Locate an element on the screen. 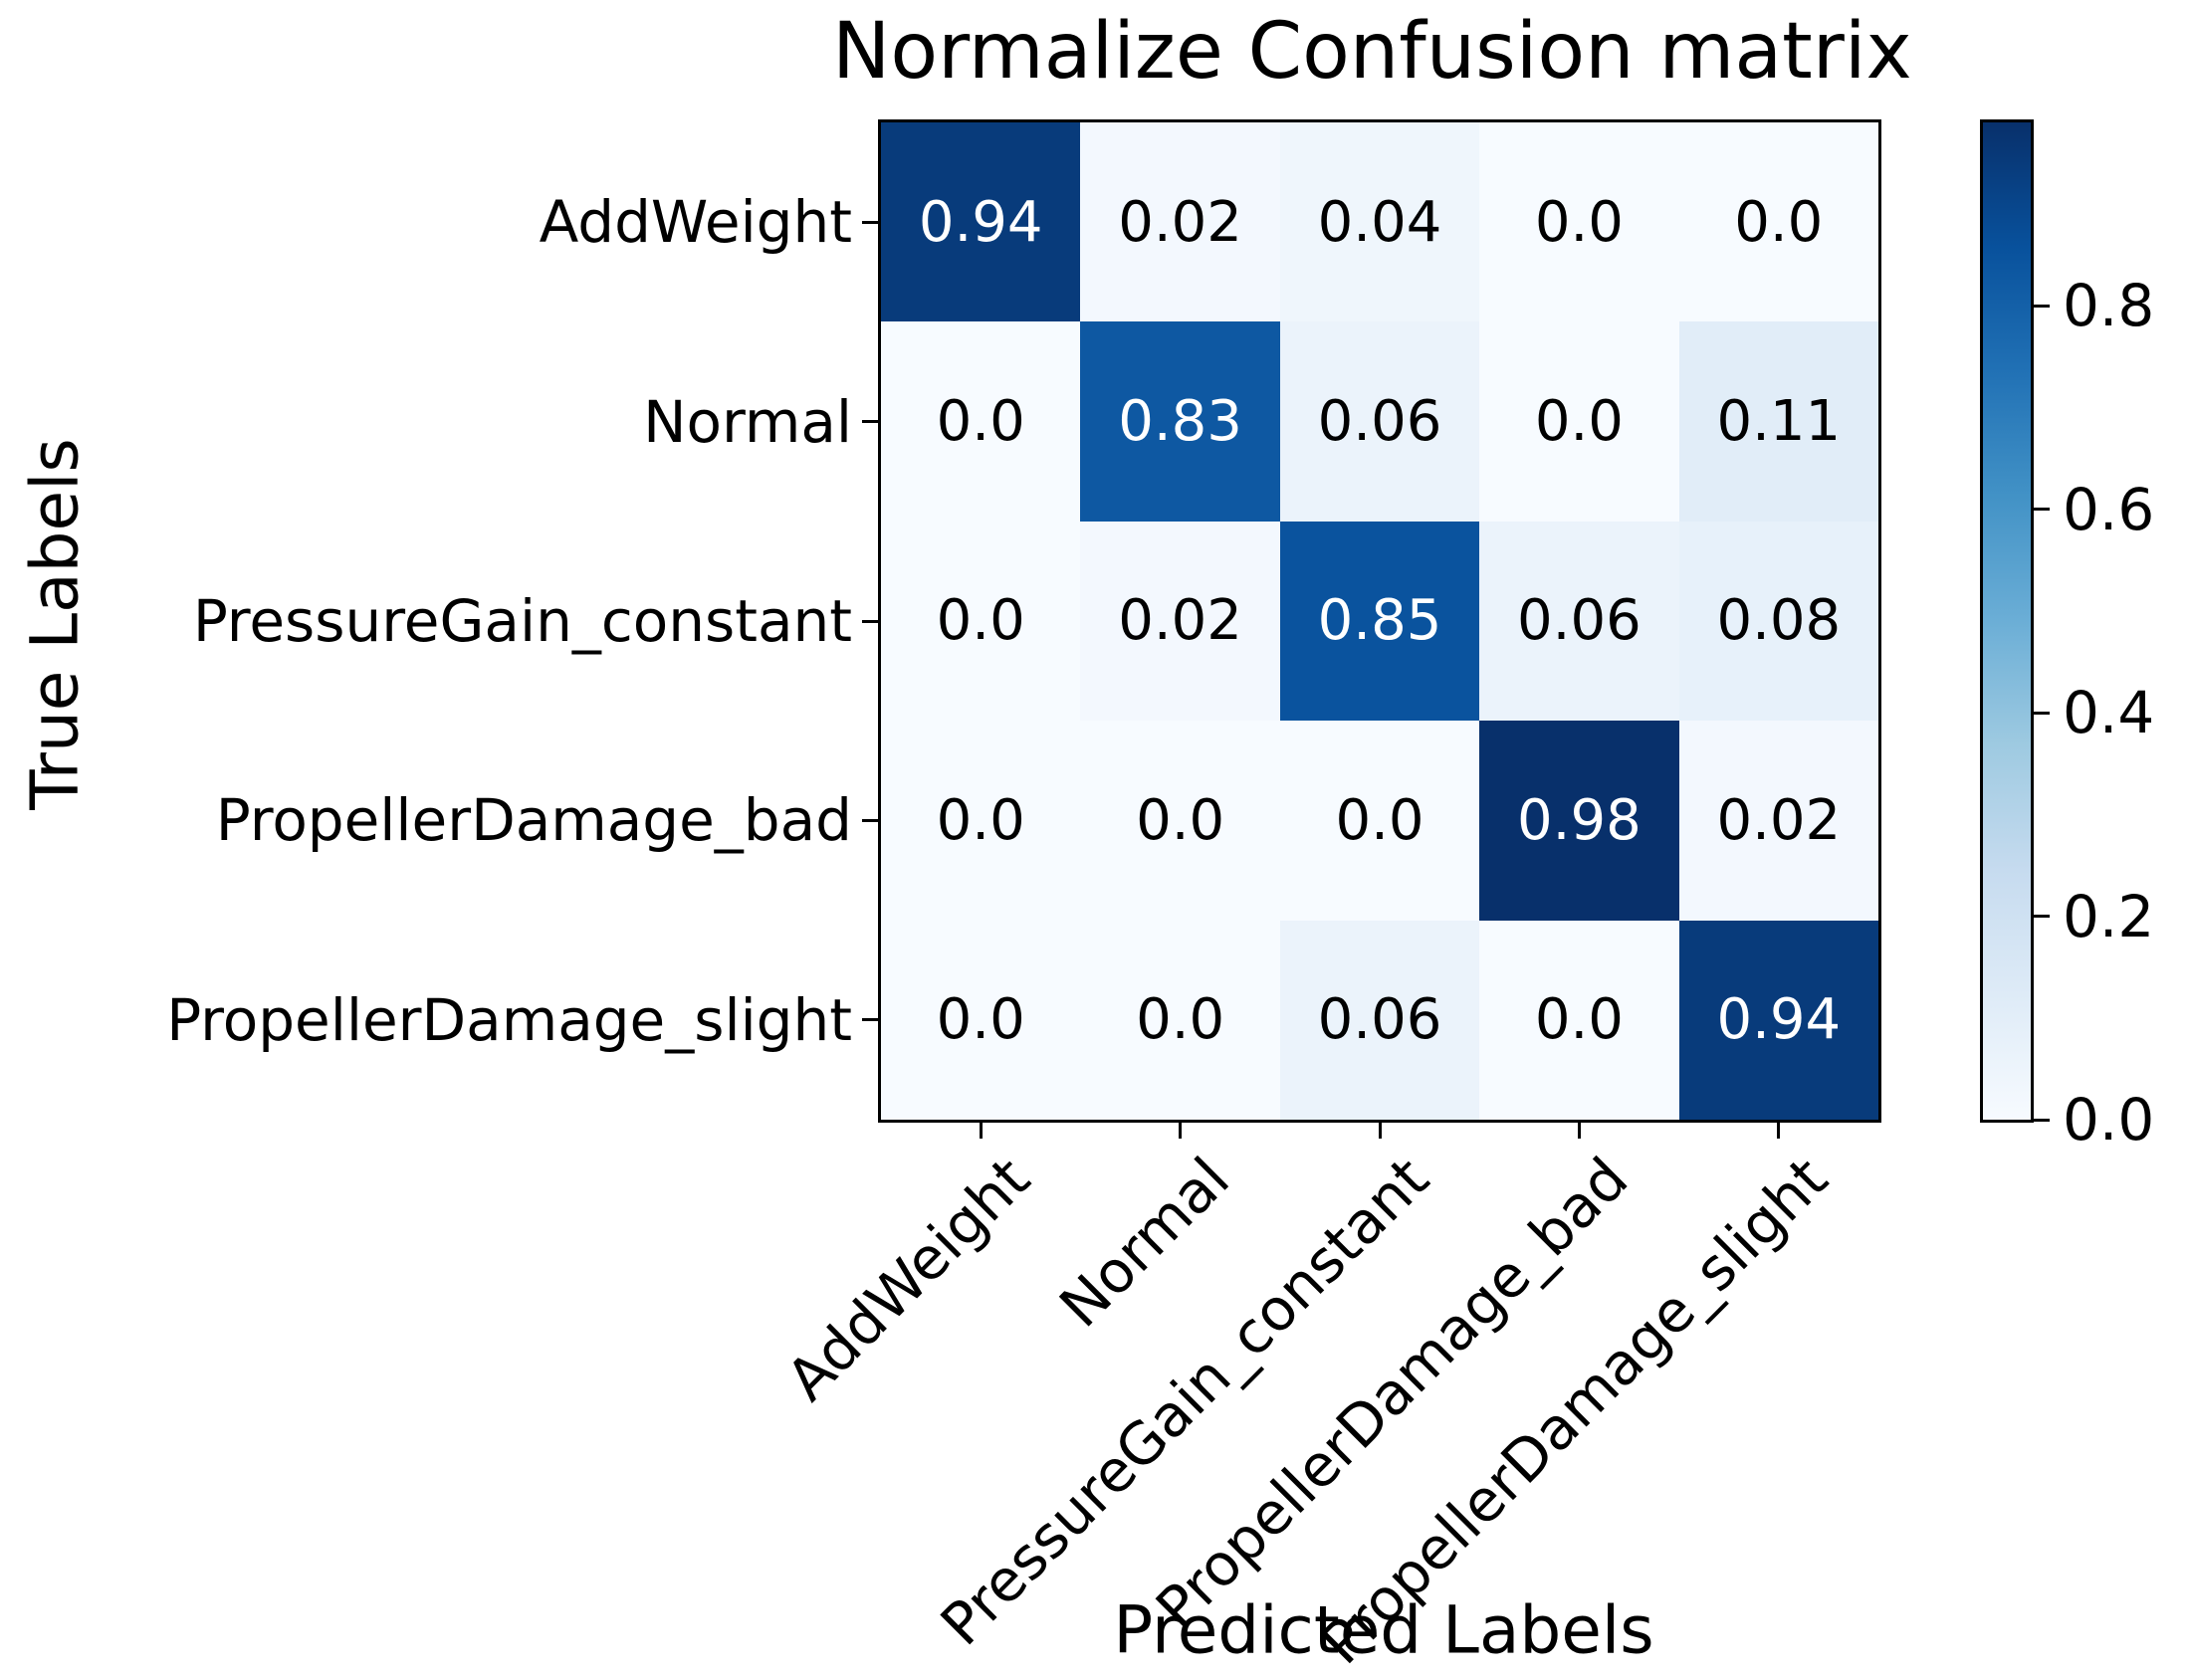 The width and height of the screenshot is (2190, 1680). matrix-cell-r4c4: 0.94 is located at coordinates (1778, 1020).